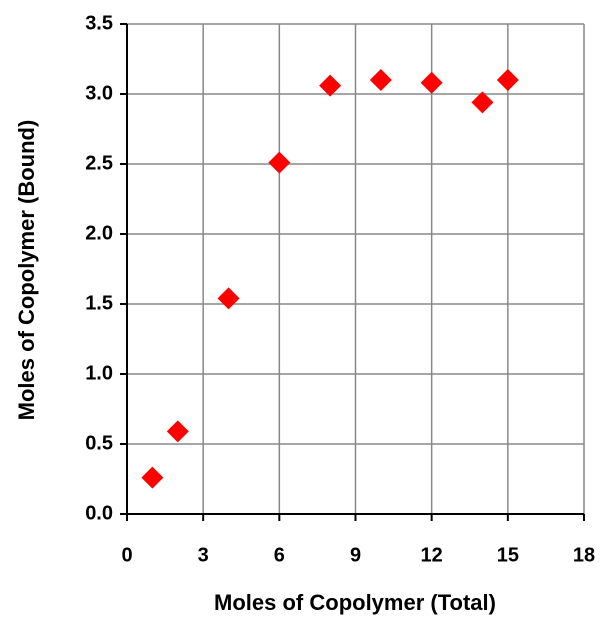 Image resolution: width=605 pixels, height=620 pixels. What do you see at coordinates (99, 163) in the screenshot?
I see `y-tick-label: 2.5` at bounding box center [99, 163].